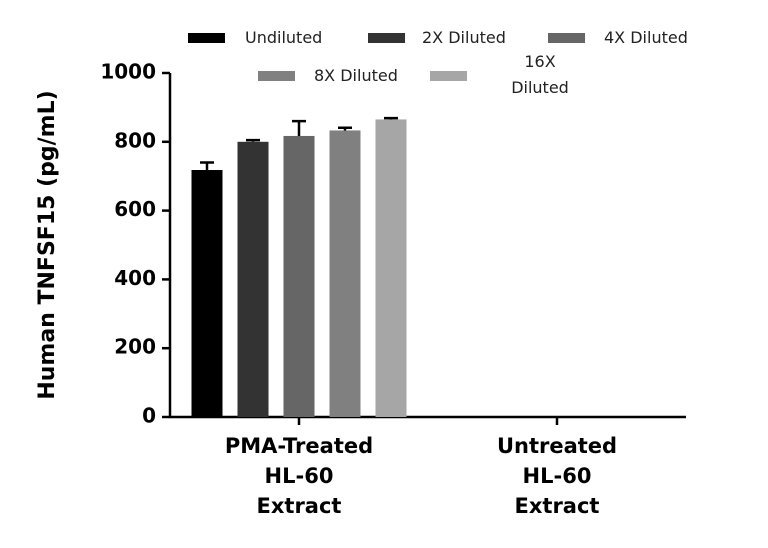 Image resolution: width=768 pixels, height=548 pixels. Describe the element at coordinates (464, 37) in the screenshot. I see `legend-label: 2X Diluted` at that location.